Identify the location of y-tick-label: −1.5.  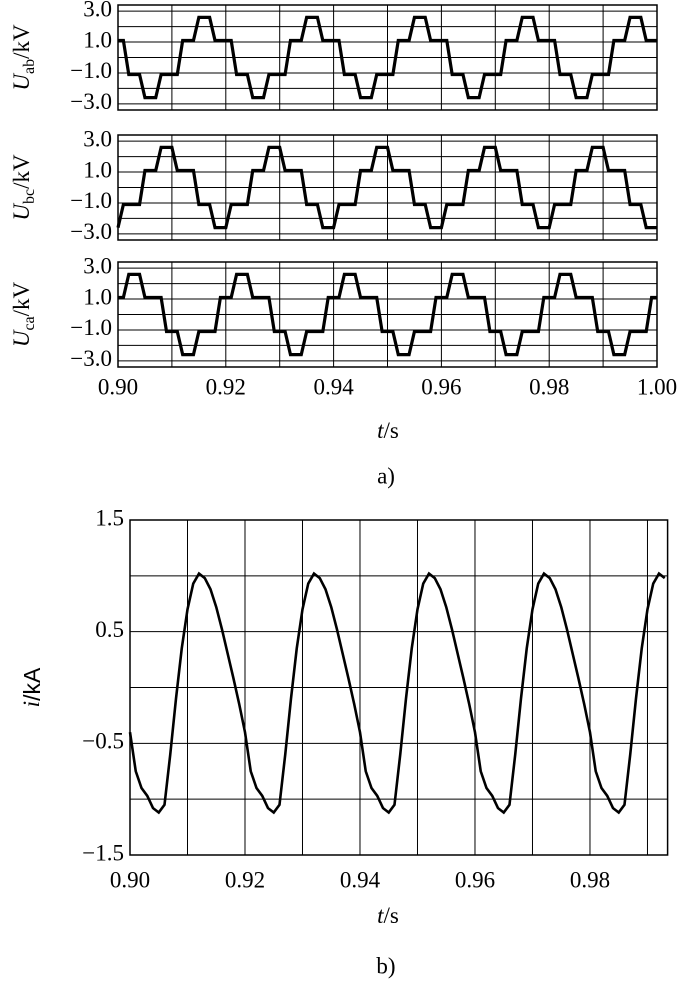
(103, 852).